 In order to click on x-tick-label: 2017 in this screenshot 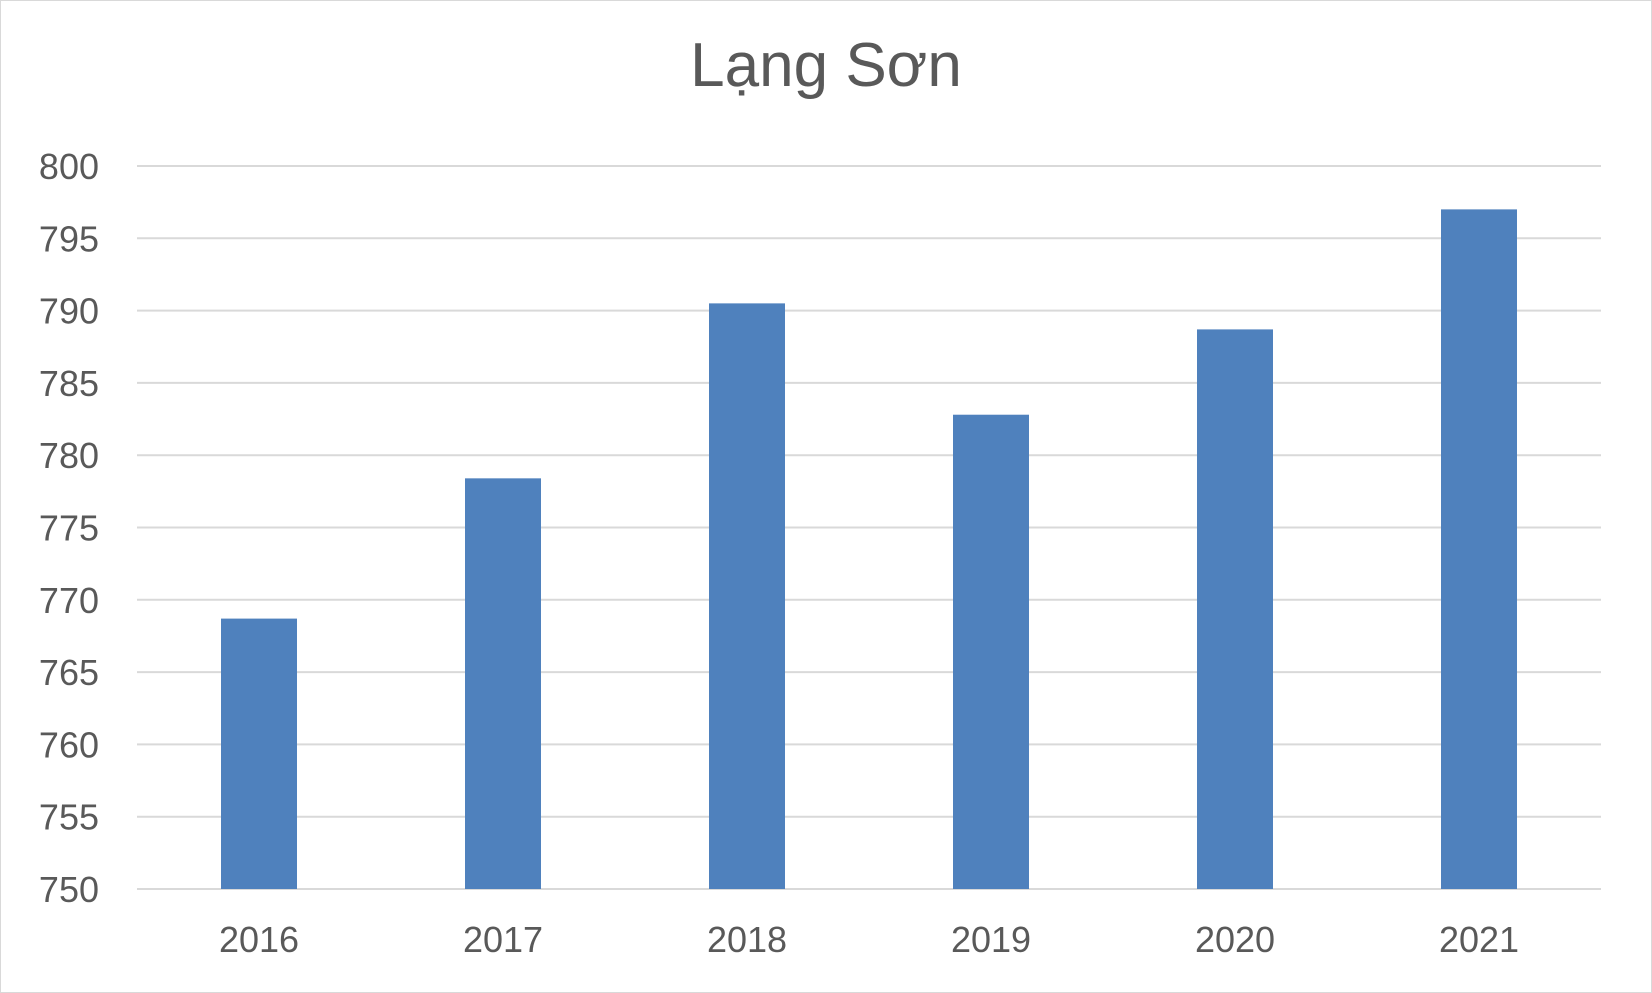, I will do `click(503, 939)`.